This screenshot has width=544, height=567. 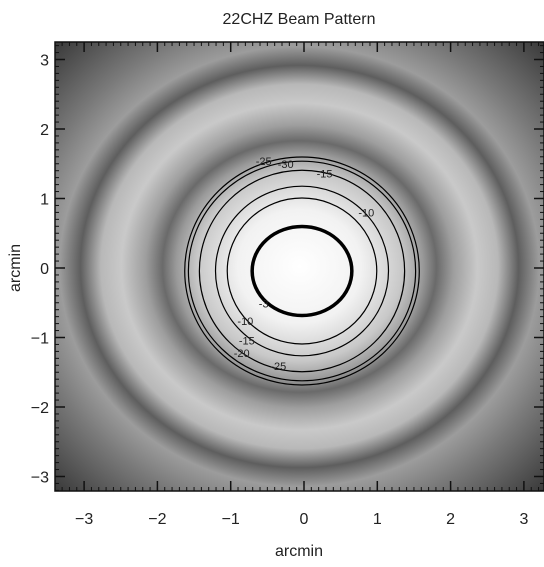 I want to click on y-tick-label: −1, so click(x=40, y=339).